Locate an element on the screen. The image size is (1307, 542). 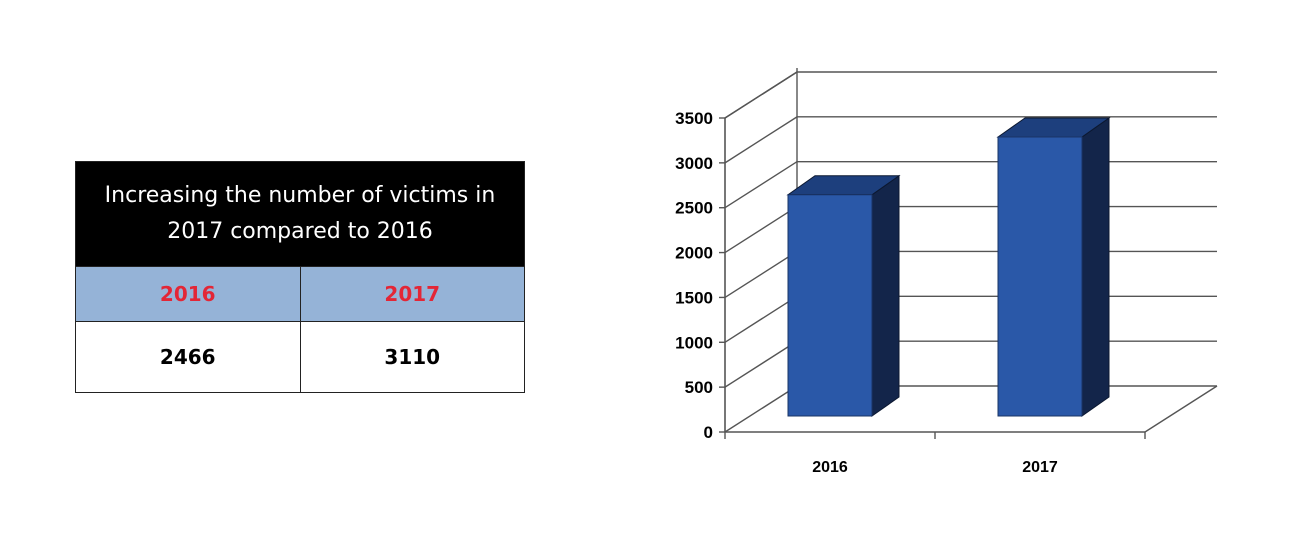
table-value-2016: 2466 is located at coordinates (188, 357).